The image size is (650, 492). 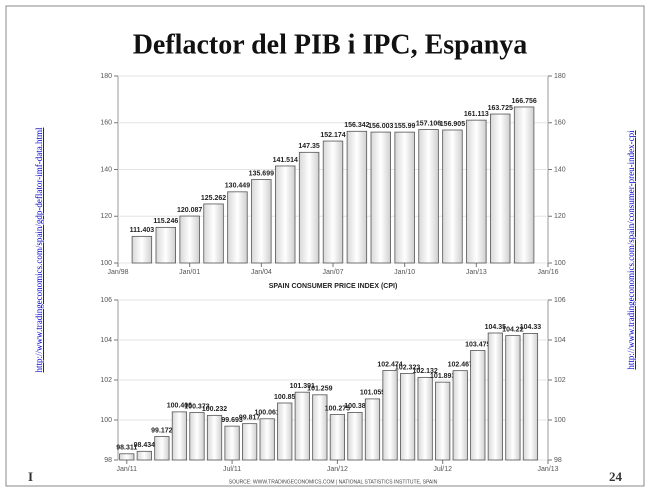 What do you see at coordinates (127, 469) in the screenshot?
I see `x-tick-label: Jan/11` at bounding box center [127, 469].